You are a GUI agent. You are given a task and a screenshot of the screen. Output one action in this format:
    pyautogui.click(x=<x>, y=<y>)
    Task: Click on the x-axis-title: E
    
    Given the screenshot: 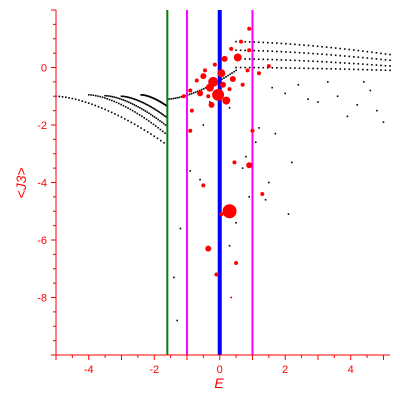 What is the action you would take?
    pyautogui.click(x=219, y=383)
    